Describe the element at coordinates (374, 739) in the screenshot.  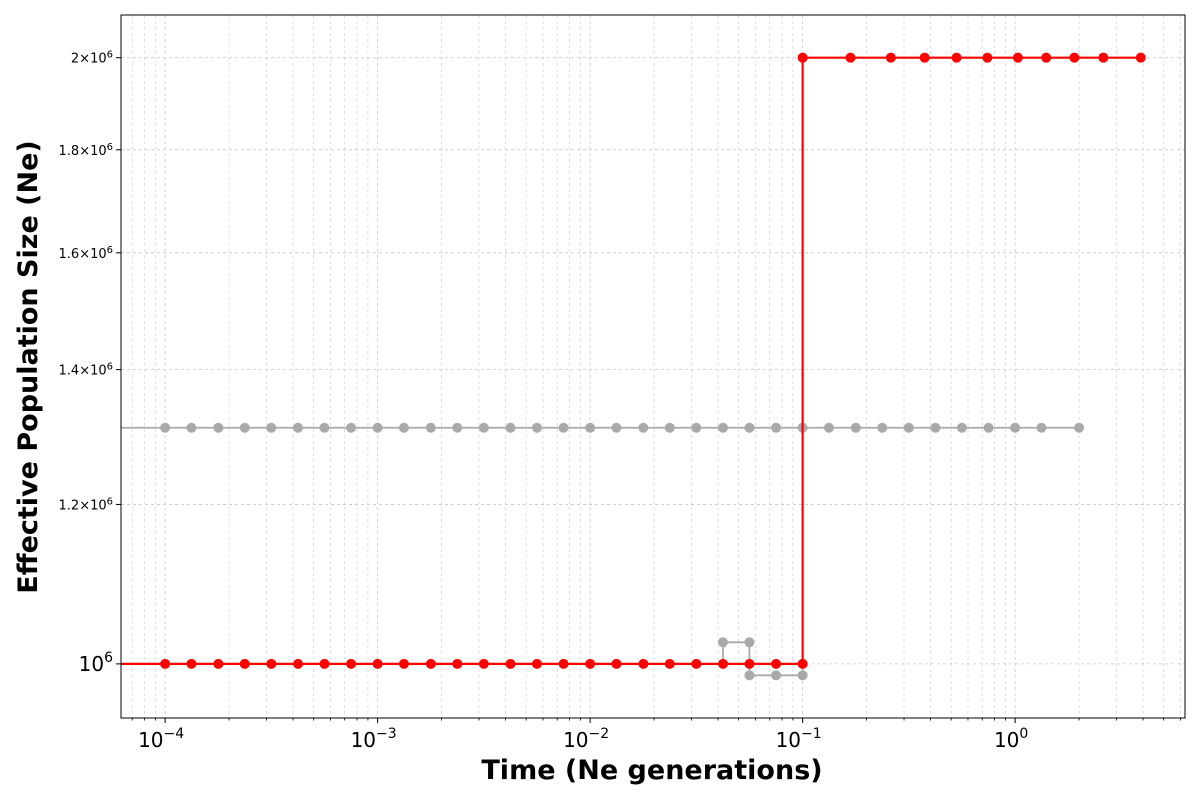
I see `x-tick-label: 10⁻³` at that location.